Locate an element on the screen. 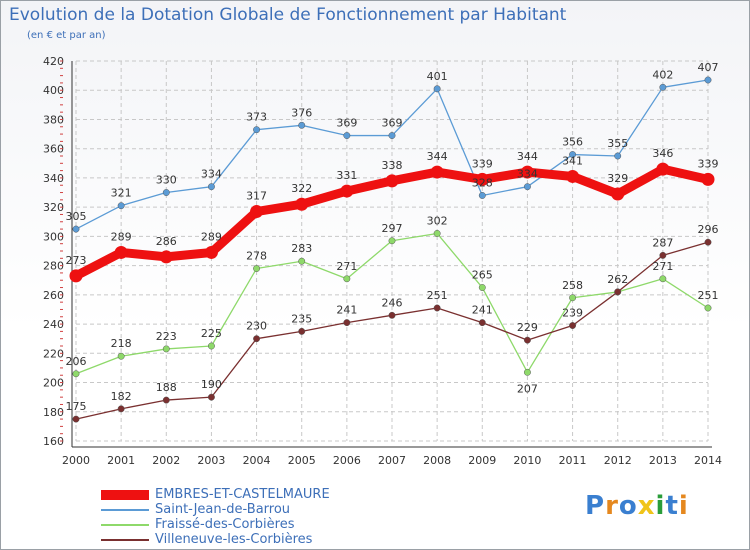  y-tick-label: 360 is located at coordinates (53, 149).